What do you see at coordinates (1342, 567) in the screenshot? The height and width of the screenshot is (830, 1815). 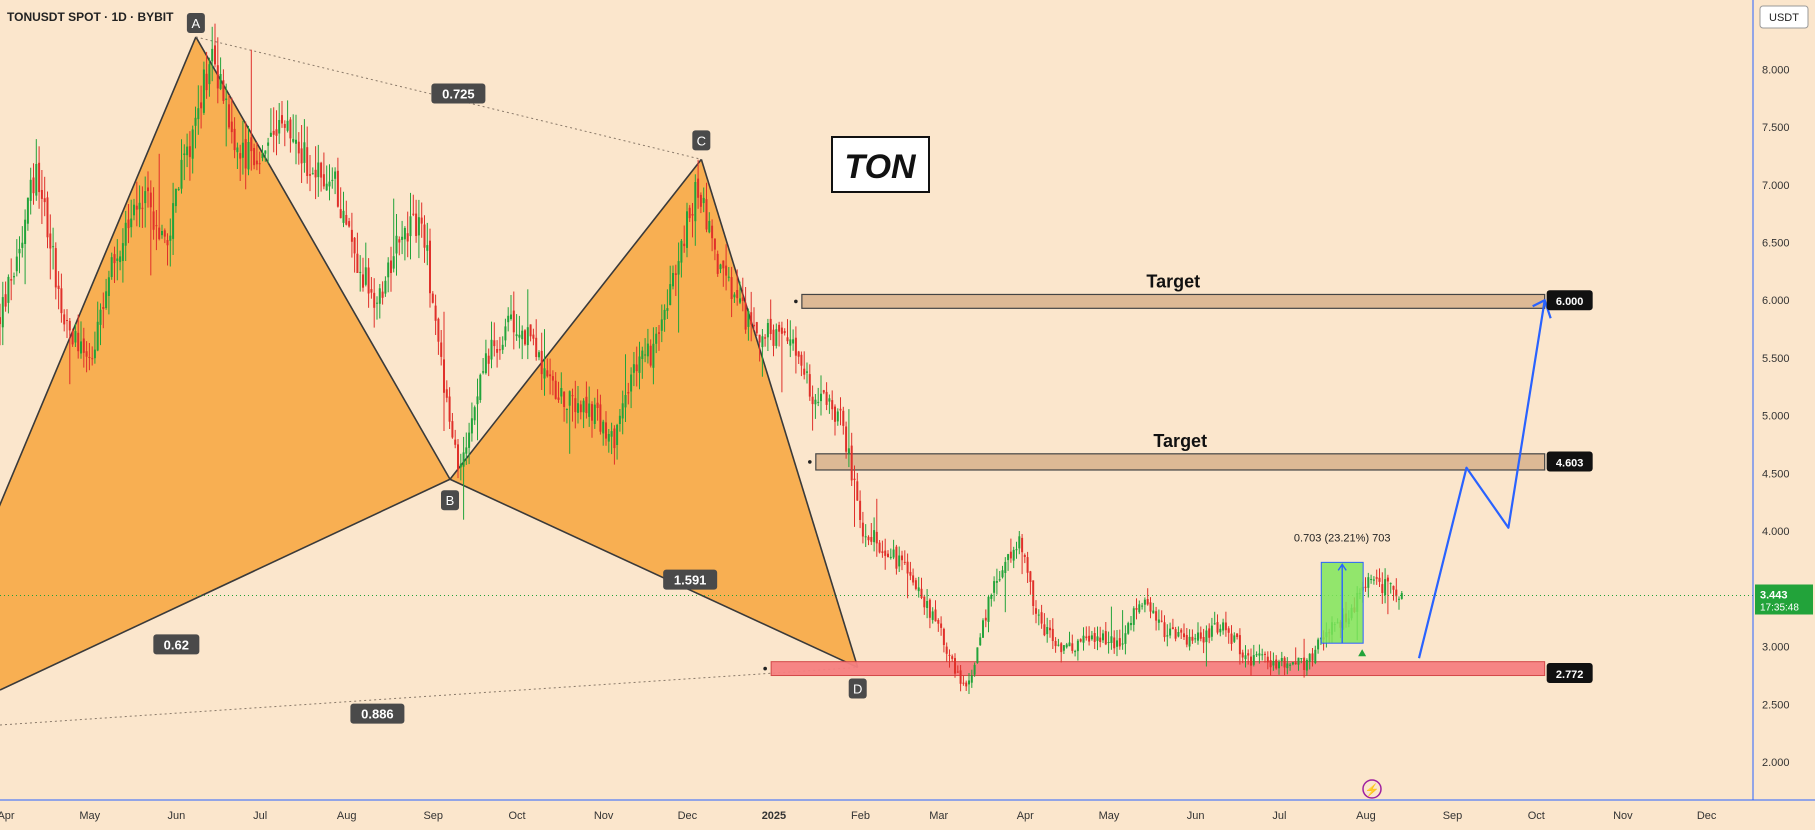 I see `measure-arrowhead` at bounding box center [1342, 567].